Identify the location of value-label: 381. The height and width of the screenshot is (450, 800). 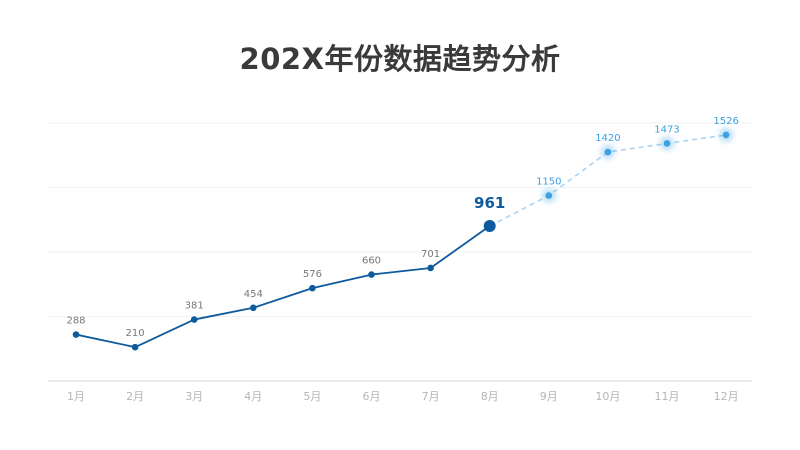
(194, 306).